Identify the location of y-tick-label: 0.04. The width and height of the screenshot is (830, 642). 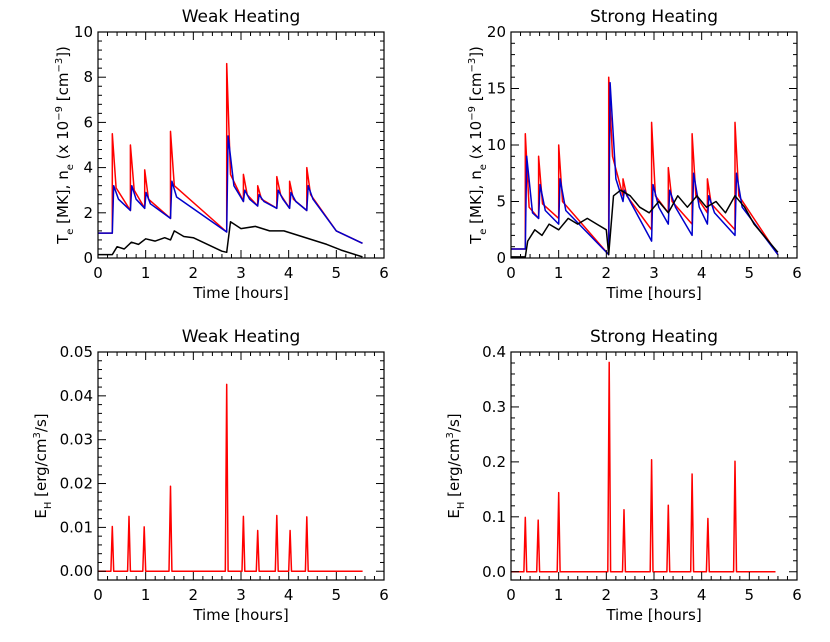
(76, 396).